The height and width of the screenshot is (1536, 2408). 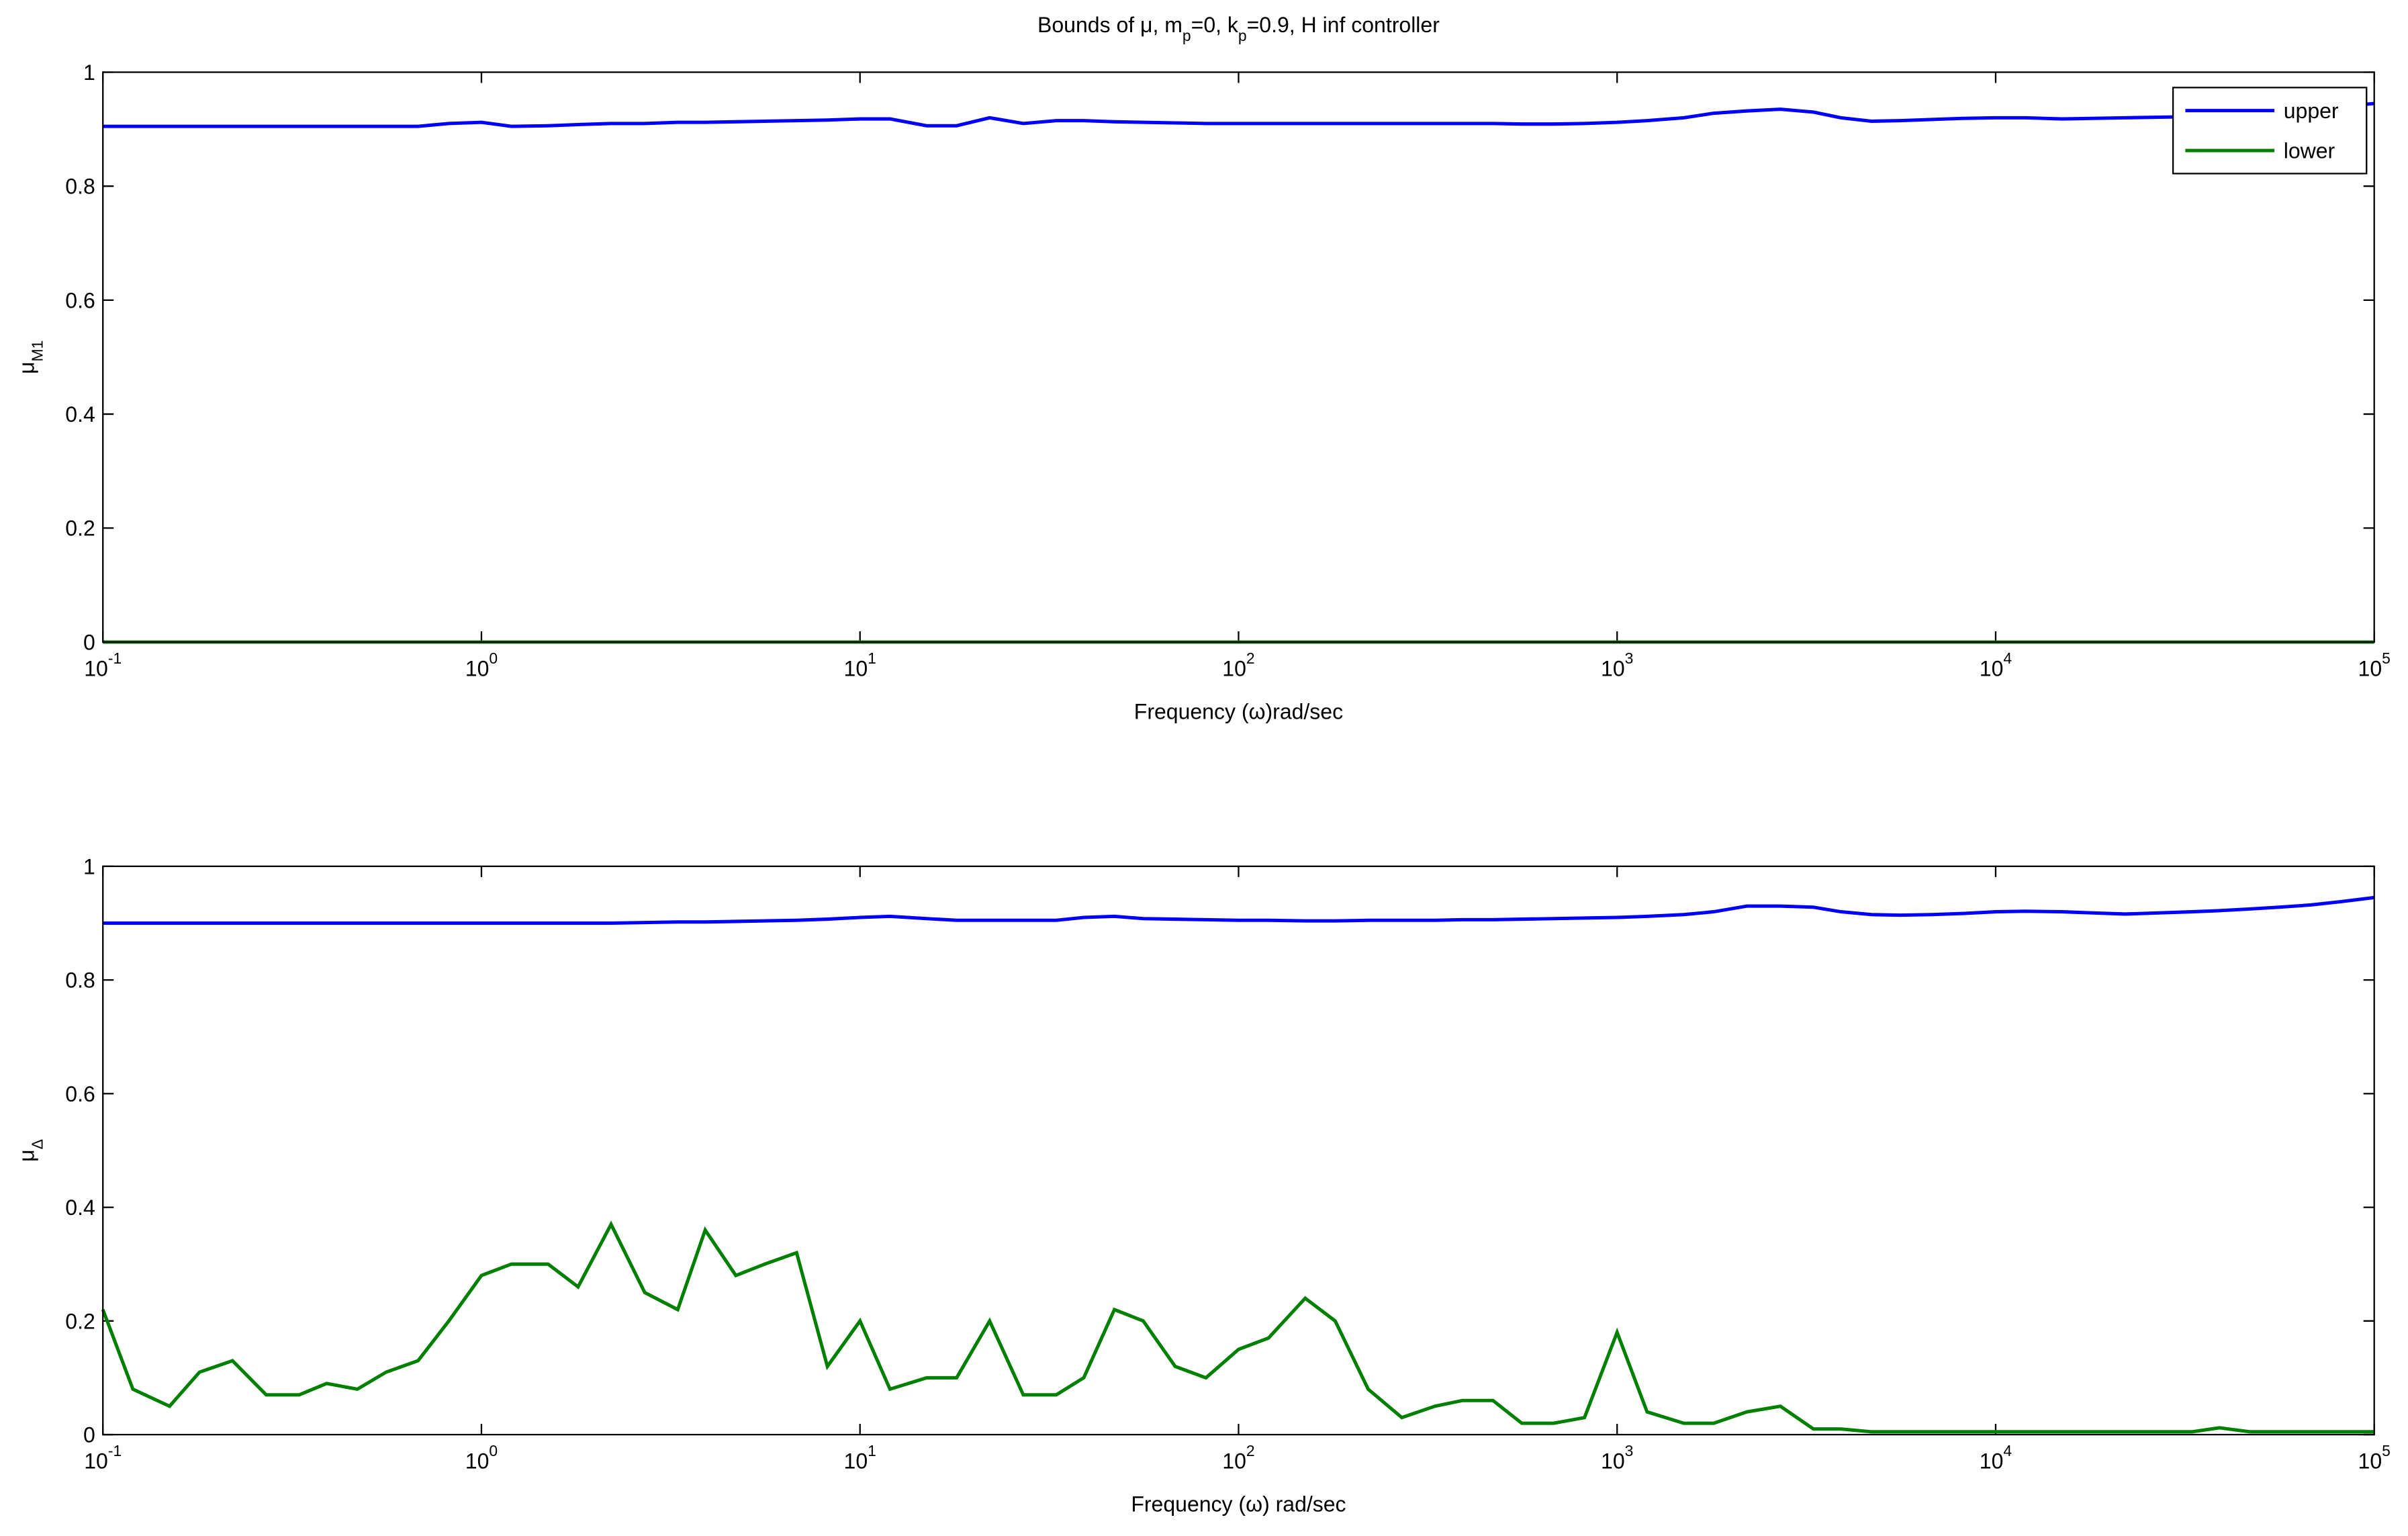 I want to click on legend-box, so click(x=2270, y=131).